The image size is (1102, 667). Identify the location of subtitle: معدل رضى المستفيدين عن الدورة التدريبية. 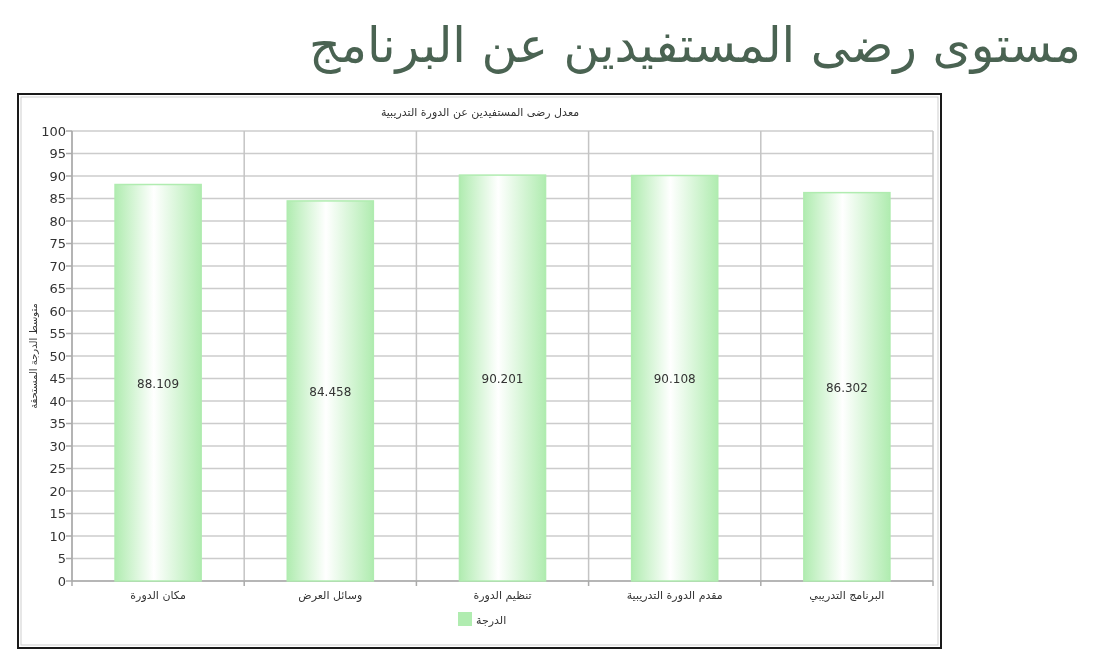
(480, 112).